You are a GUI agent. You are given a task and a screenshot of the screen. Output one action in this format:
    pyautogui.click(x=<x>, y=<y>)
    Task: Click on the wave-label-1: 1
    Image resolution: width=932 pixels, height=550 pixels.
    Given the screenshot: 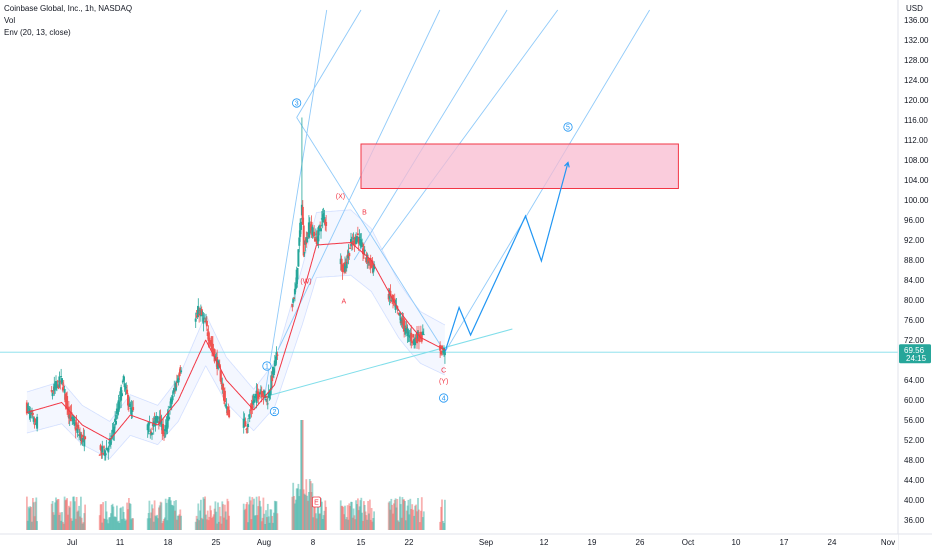 What is the action you would take?
    pyautogui.click(x=267, y=366)
    